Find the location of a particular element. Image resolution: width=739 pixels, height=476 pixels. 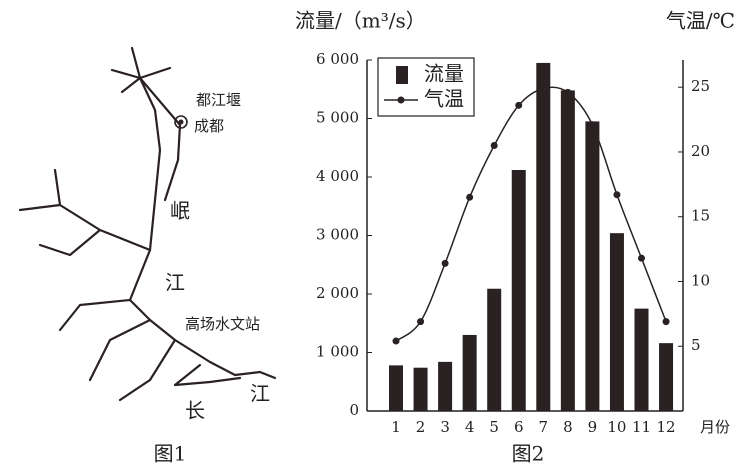

y-tick-label: 4 000 is located at coordinates (337, 176).